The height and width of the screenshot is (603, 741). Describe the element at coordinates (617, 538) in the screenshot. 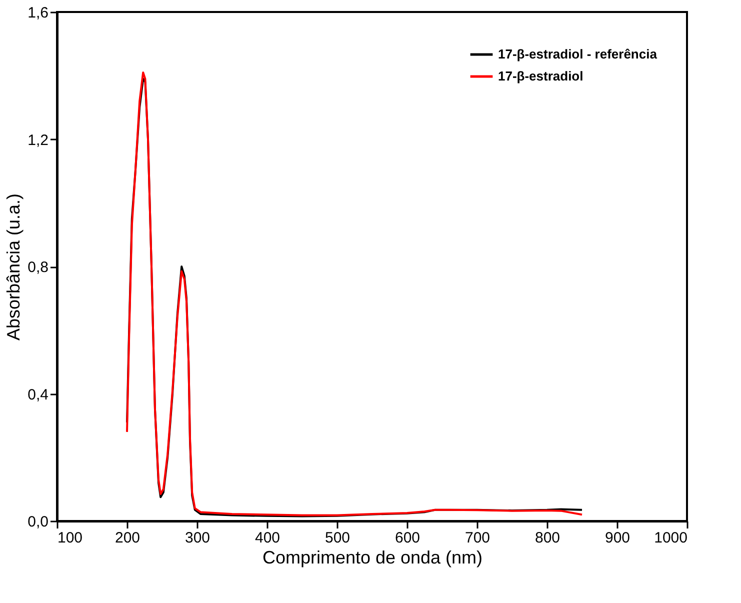

I see `x-tick-label: 900` at that location.